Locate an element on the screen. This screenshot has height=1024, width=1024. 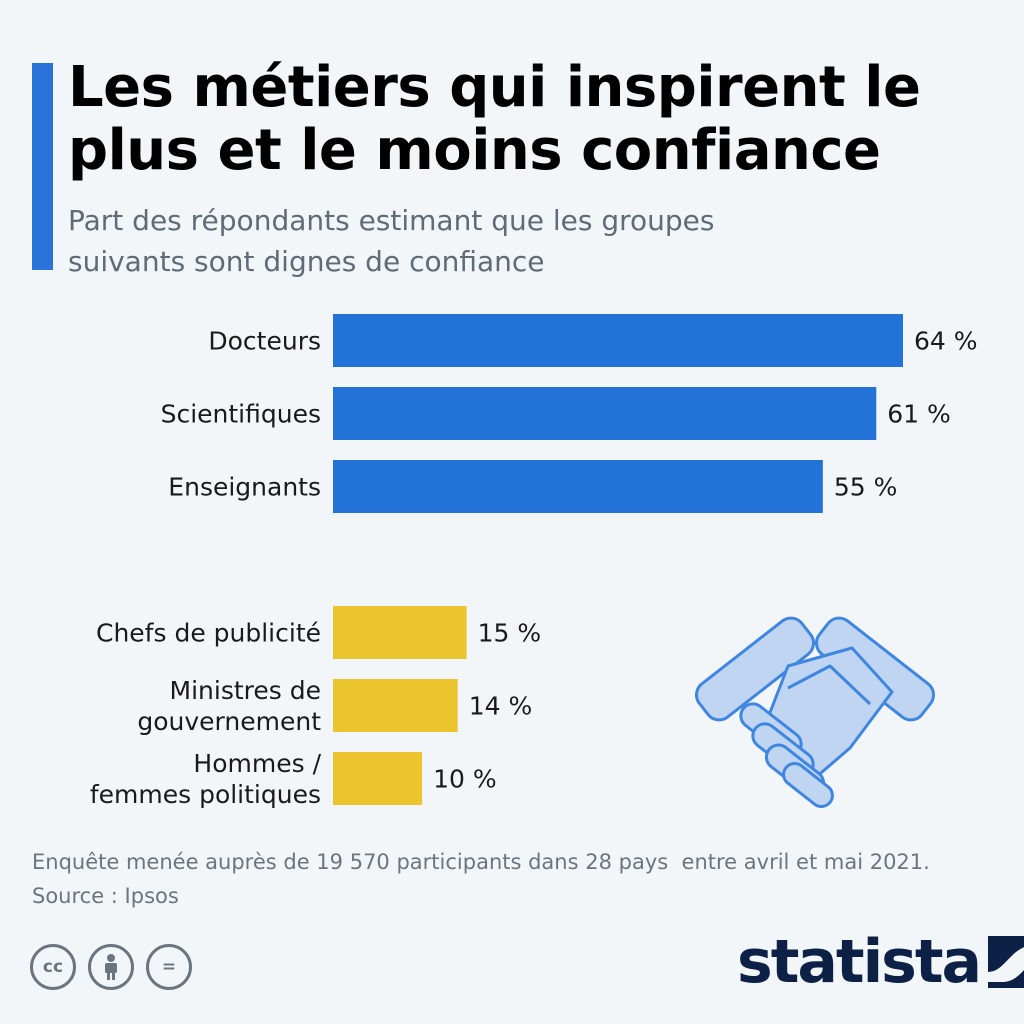
cc-icon: cc is located at coordinates (53, 967).